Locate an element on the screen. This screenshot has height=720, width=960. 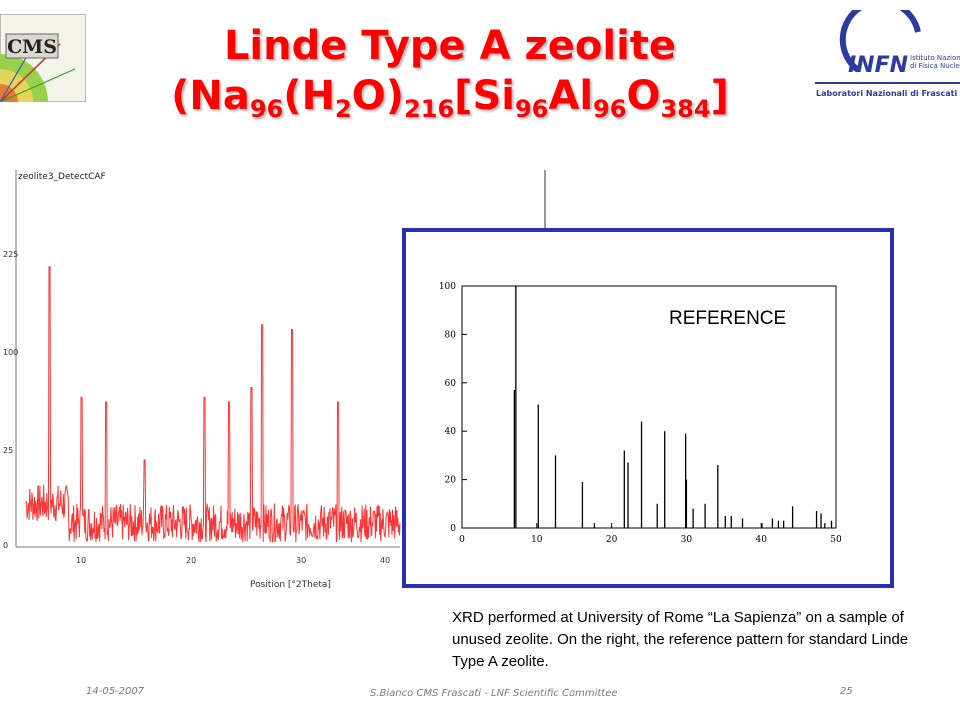
measured-xtick: 10 is located at coordinates (81, 560).